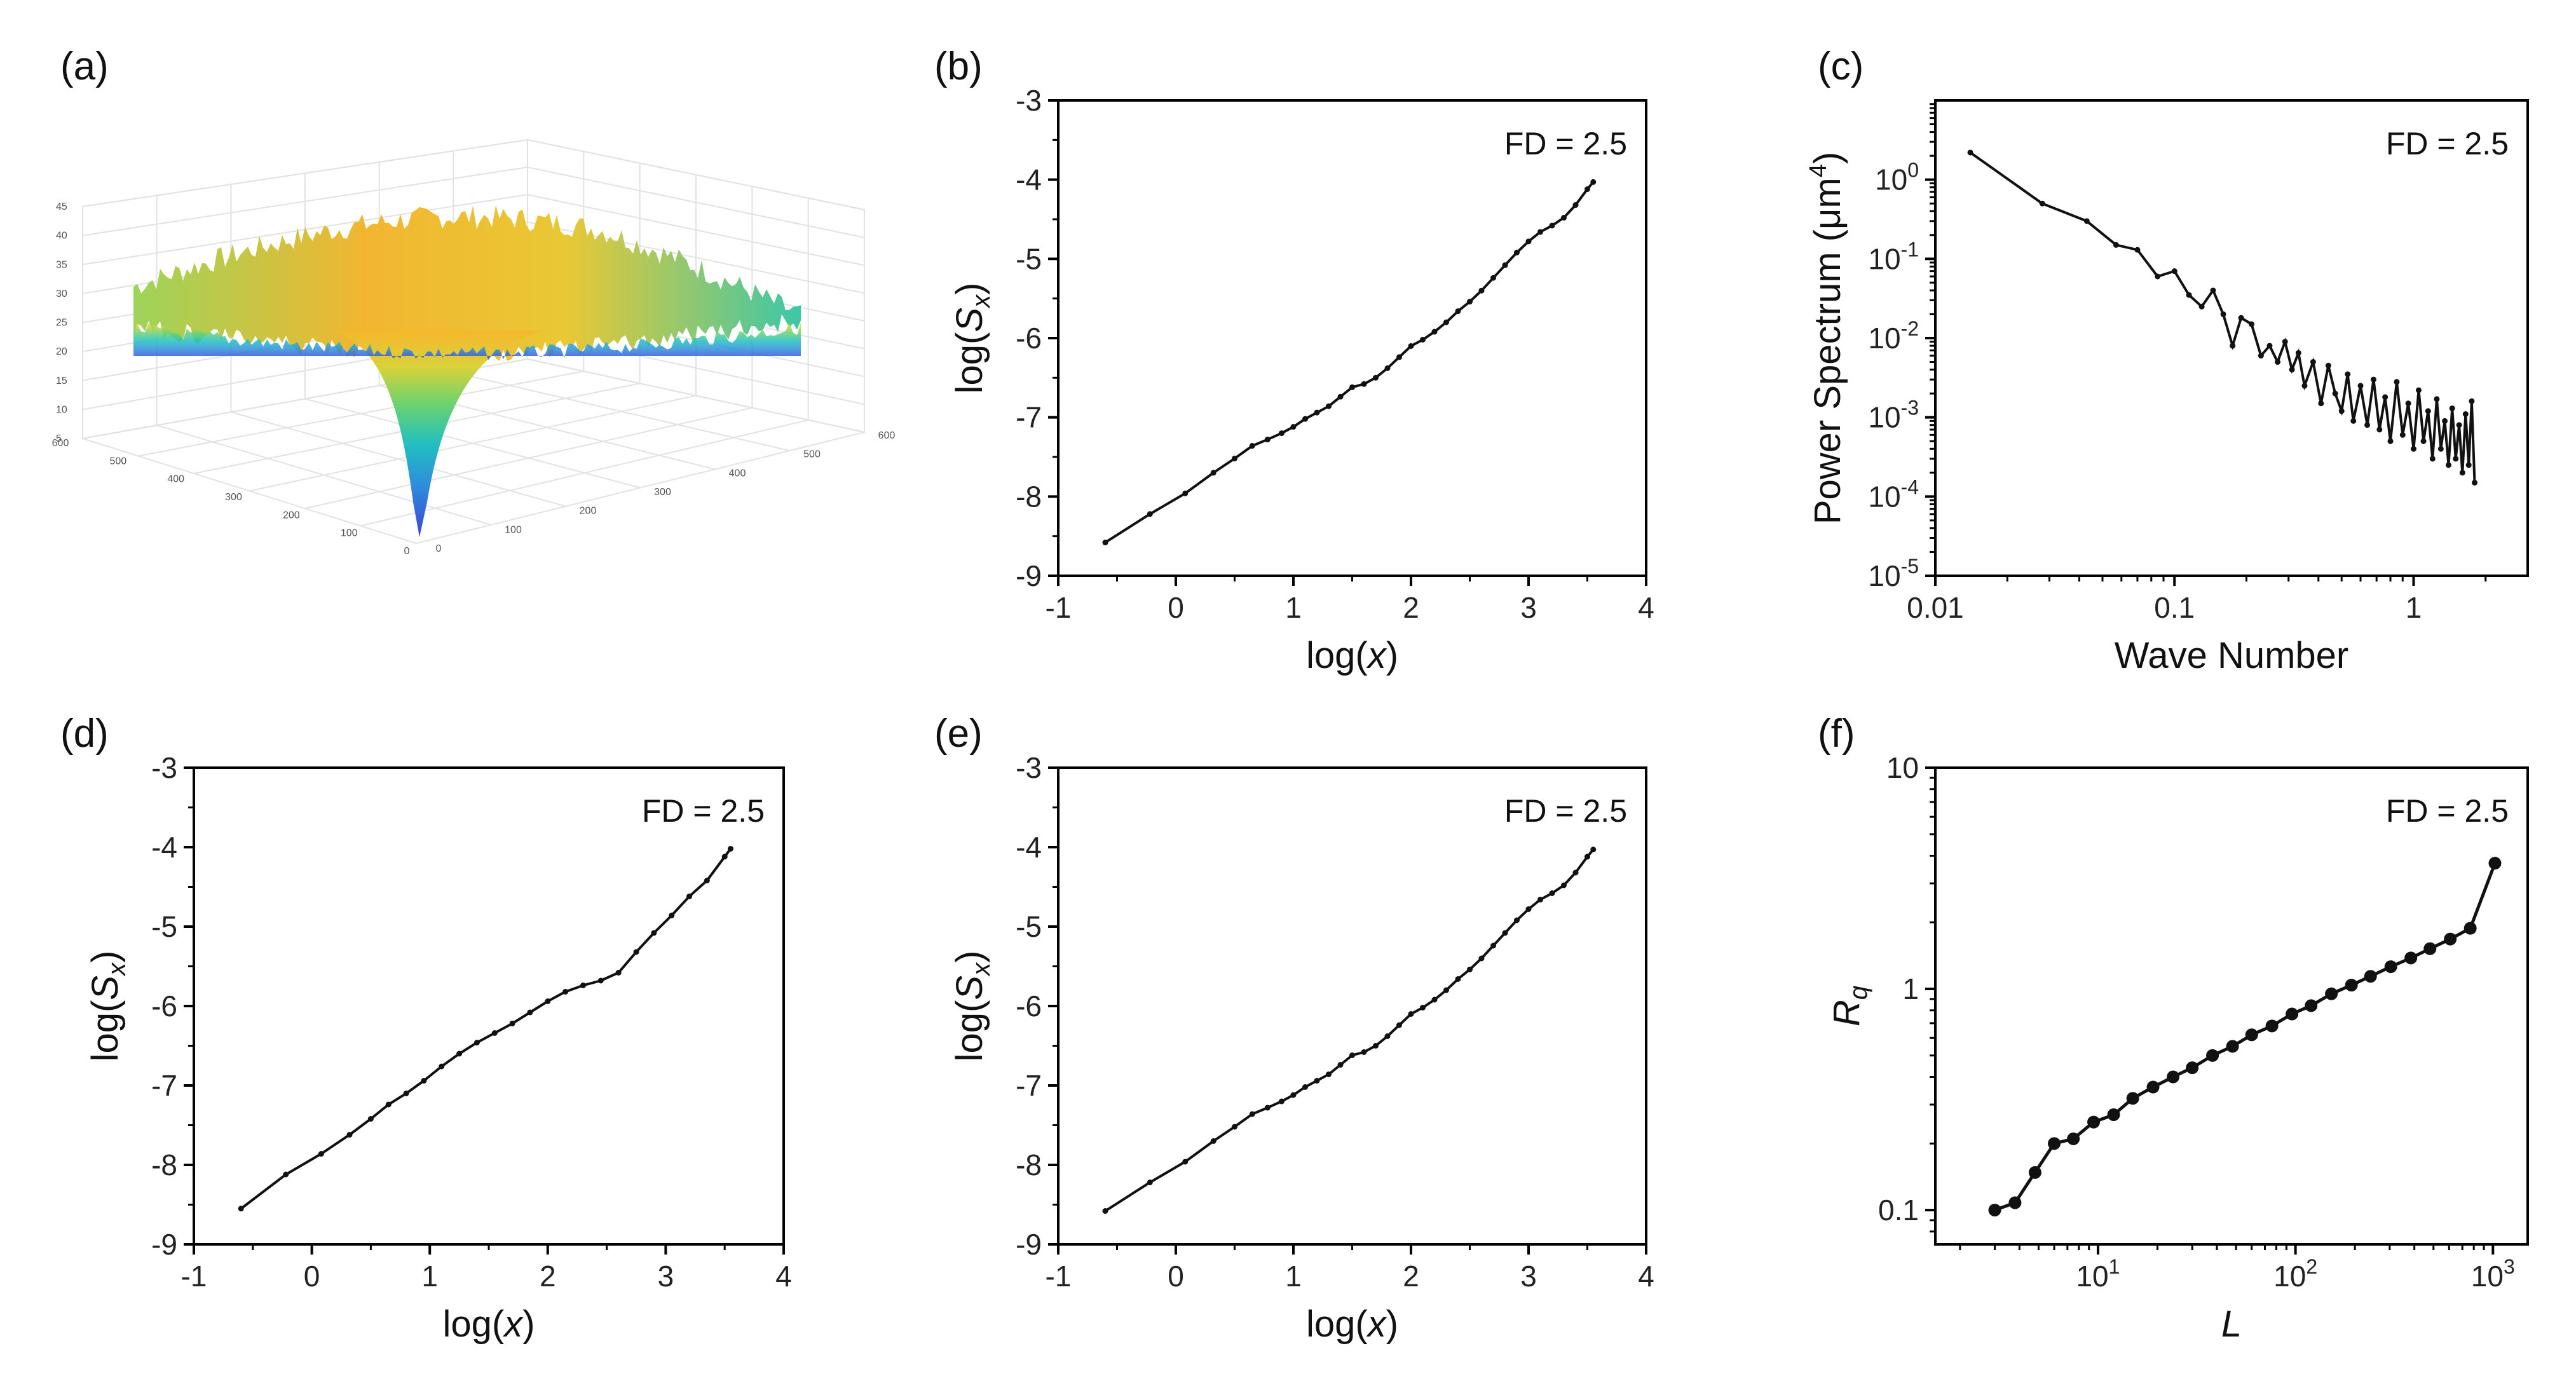 Image resolution: width=2576 pixels, height=1381 pixels. What do you see at coordinates (737, 473) in the screenshot?
I see `surface-y-tick: 400` at bounding box center [737, 473].